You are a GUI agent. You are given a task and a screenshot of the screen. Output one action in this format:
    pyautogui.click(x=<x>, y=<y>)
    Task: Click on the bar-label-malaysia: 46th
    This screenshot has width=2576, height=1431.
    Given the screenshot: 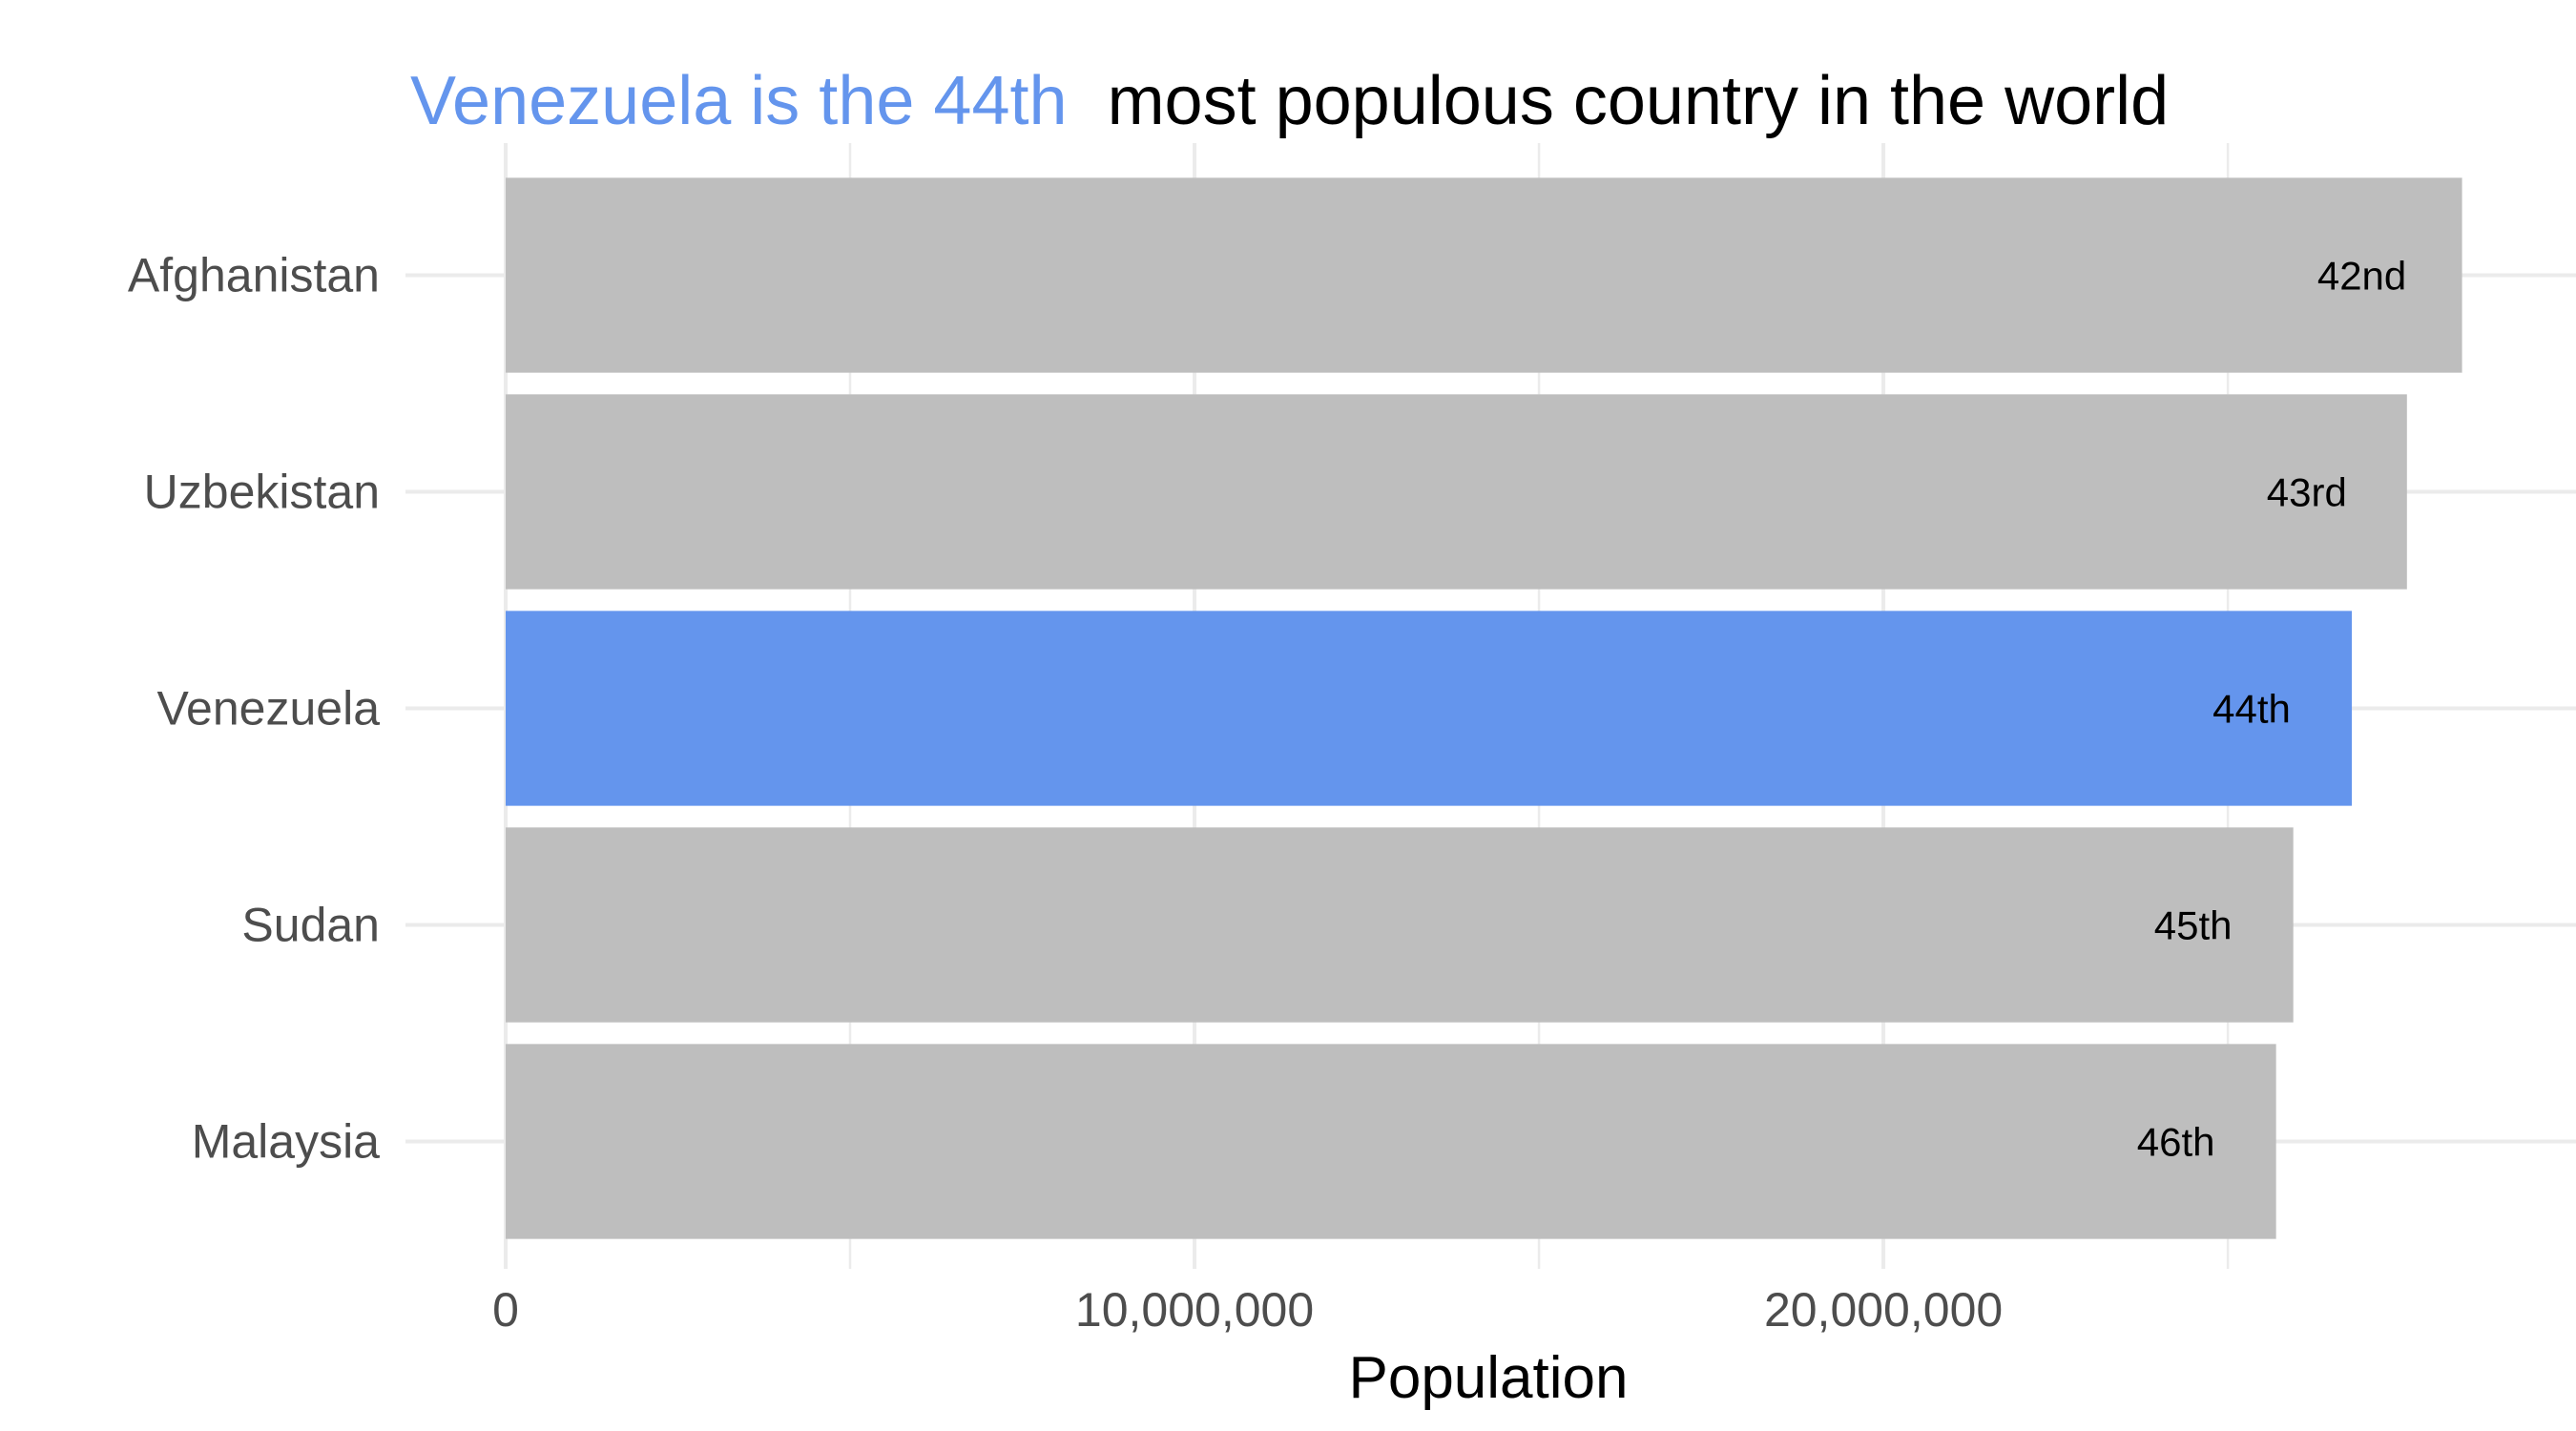 What is the action you would take?
    pyautogui.click(x=2176, y=1142)
    